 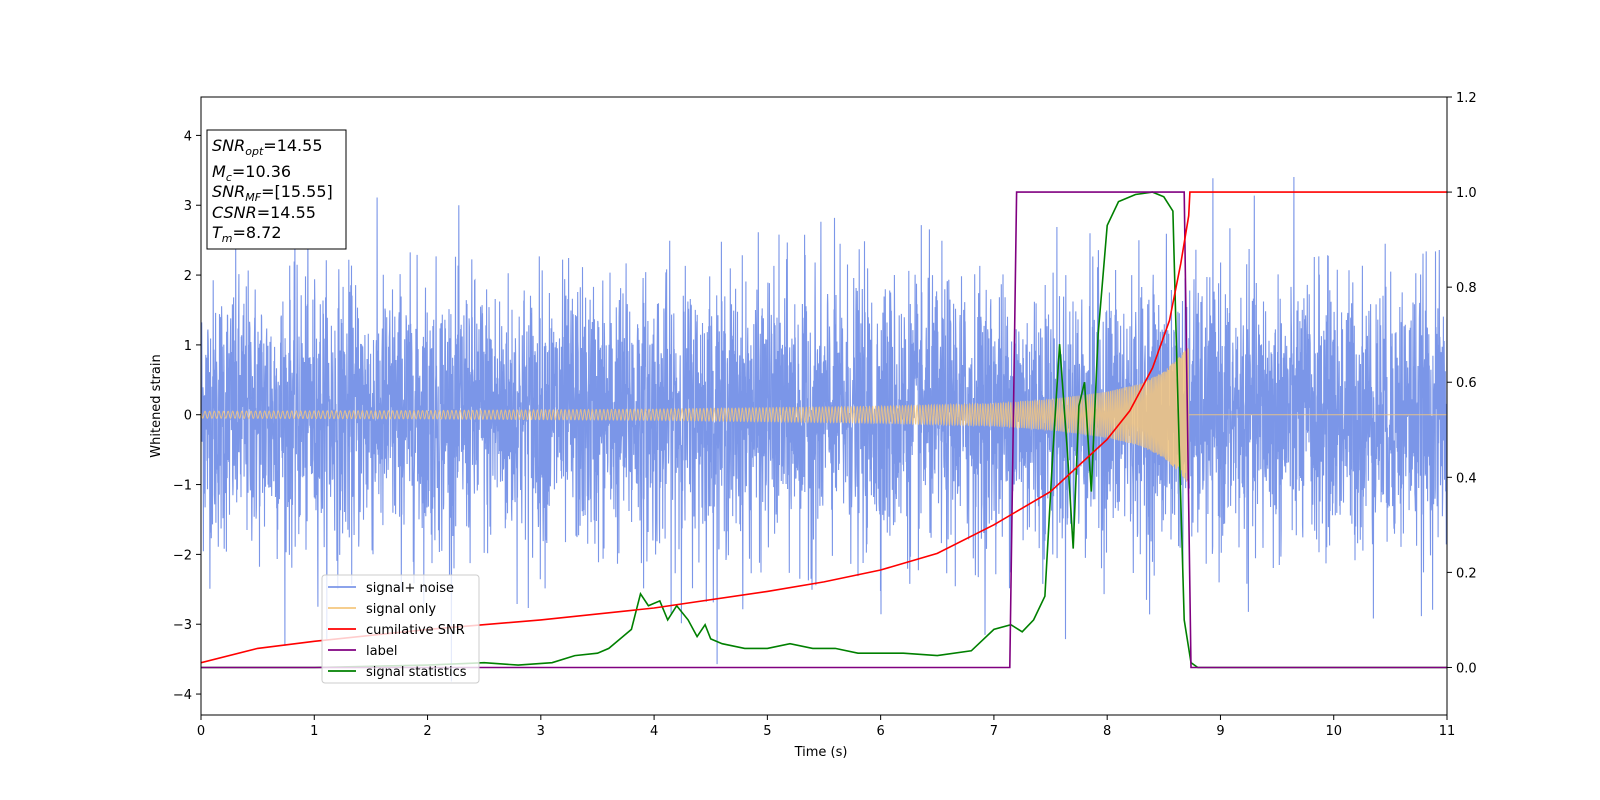 I want to click on y2-tick-label: 1.2, so click(x=1466, y=98).